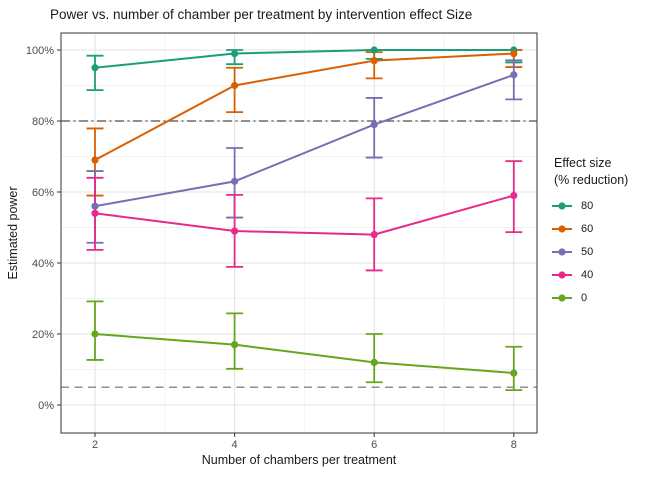  I want to click on x-tick-label: 4, so click(235, 445).